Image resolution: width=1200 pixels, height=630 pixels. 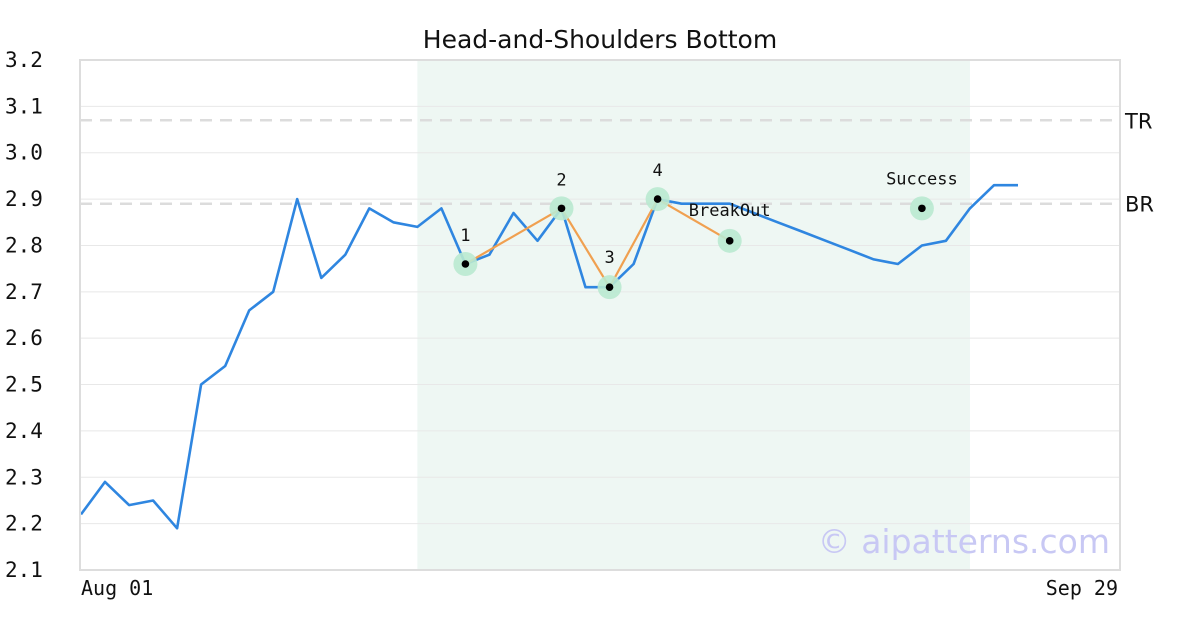 I want to click on y-tick-label: 2.1, so click(x=24, y=570).